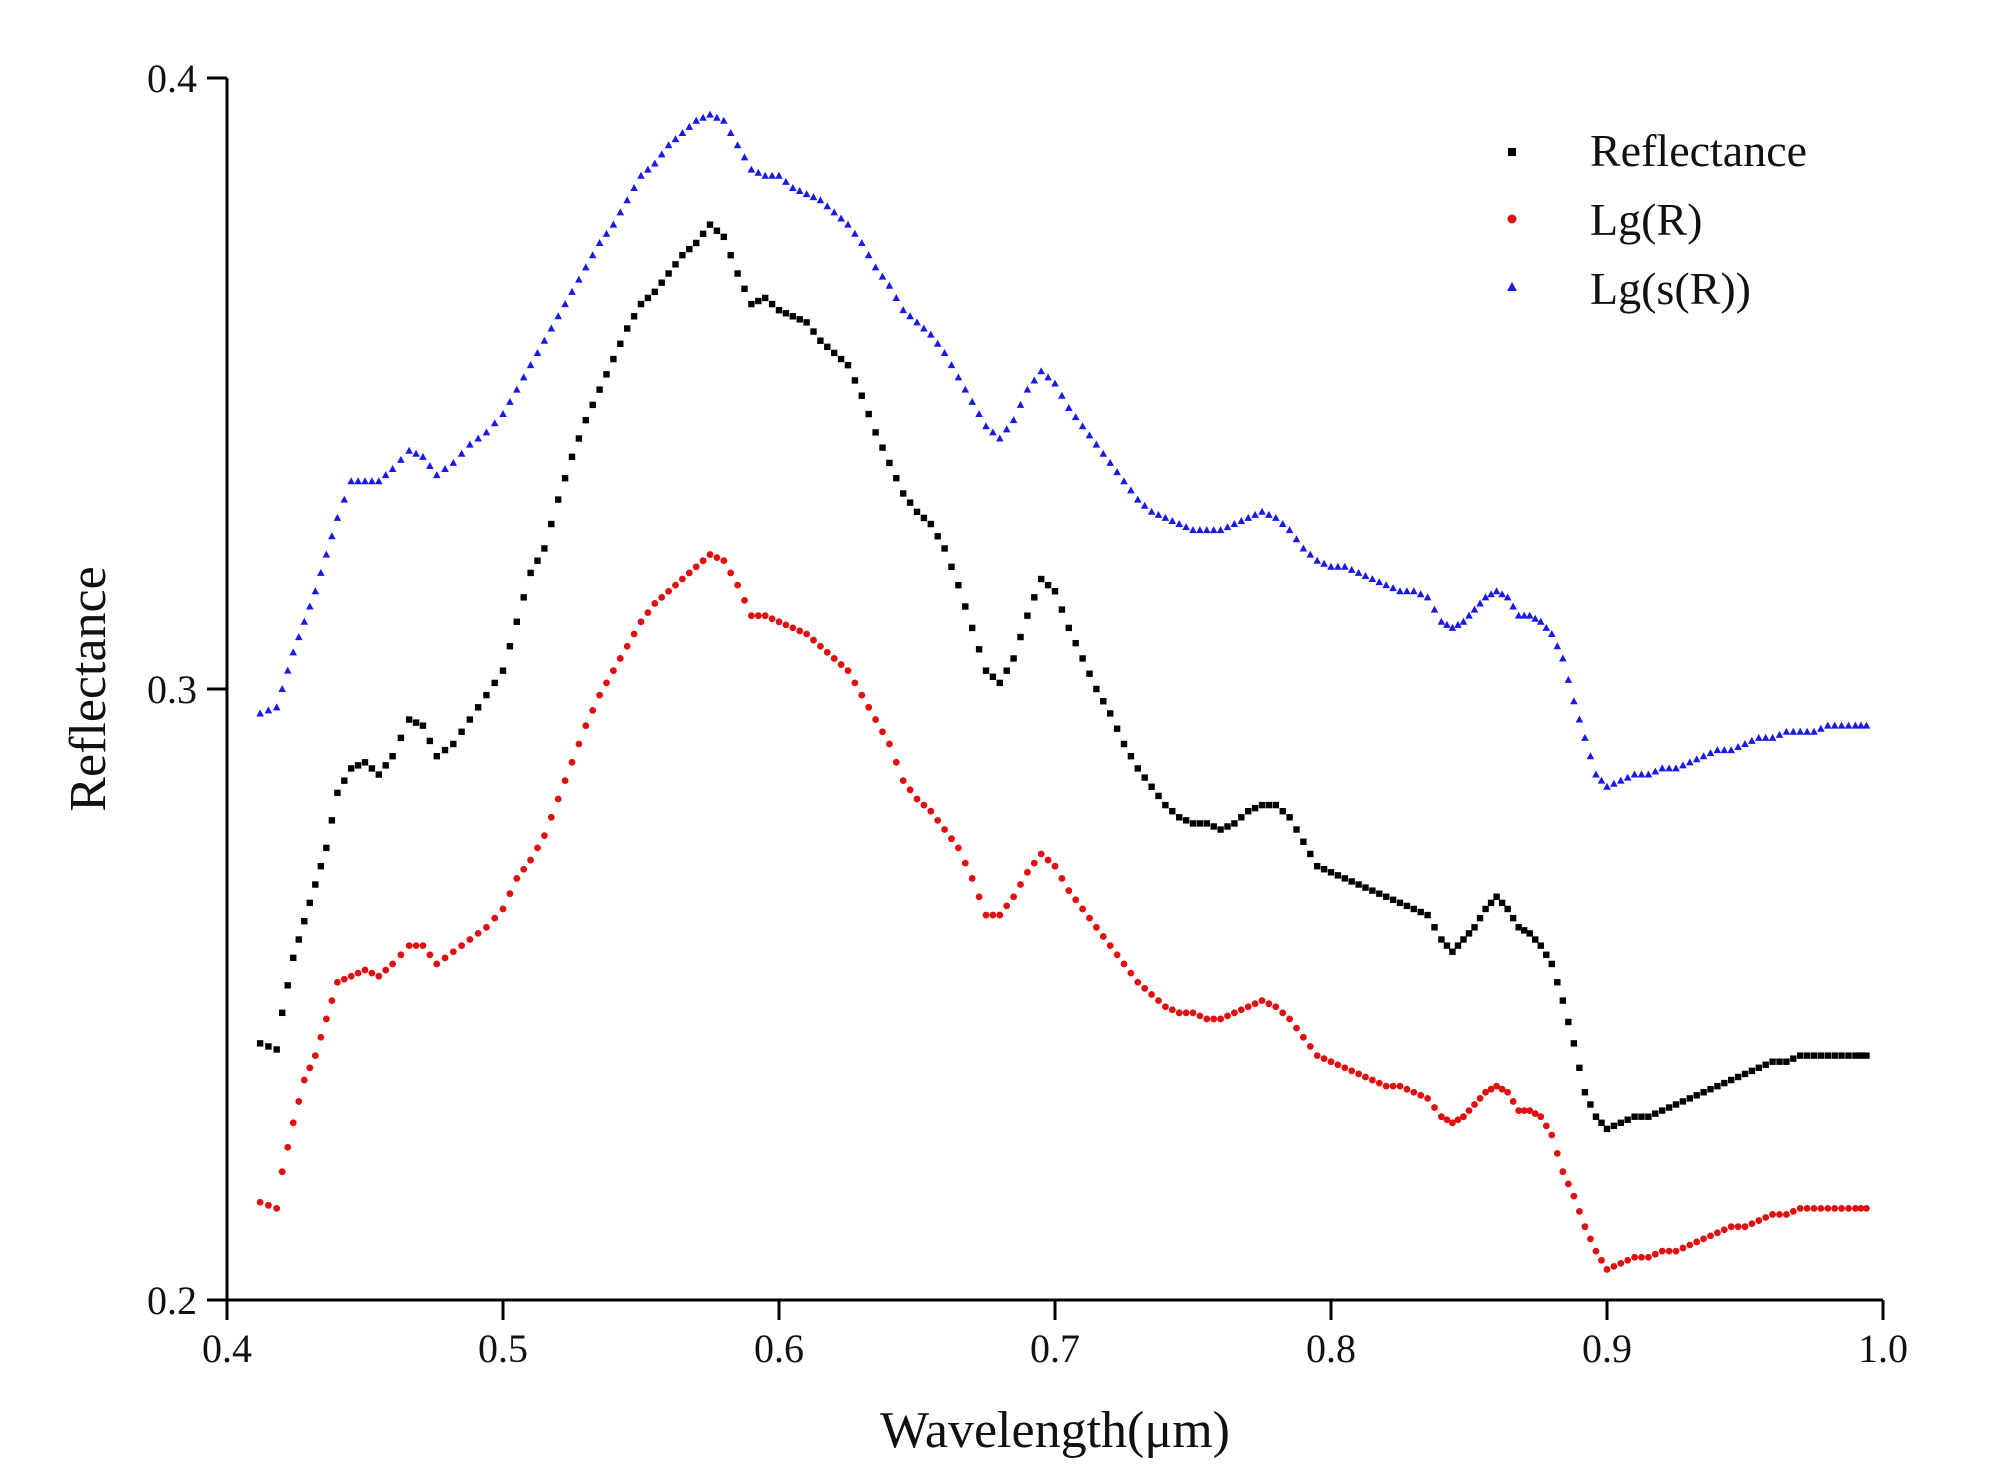 This screenshot has height=1472, width=2004. I want to click on y-tick-label: 0.3, so click(172, 689).